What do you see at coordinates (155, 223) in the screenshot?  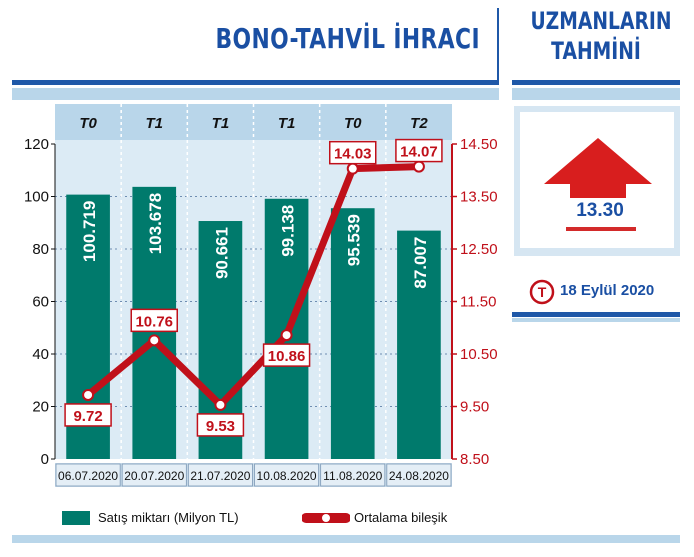 I see `bar-value-label: 103.678` at bounding box center [155, 223].